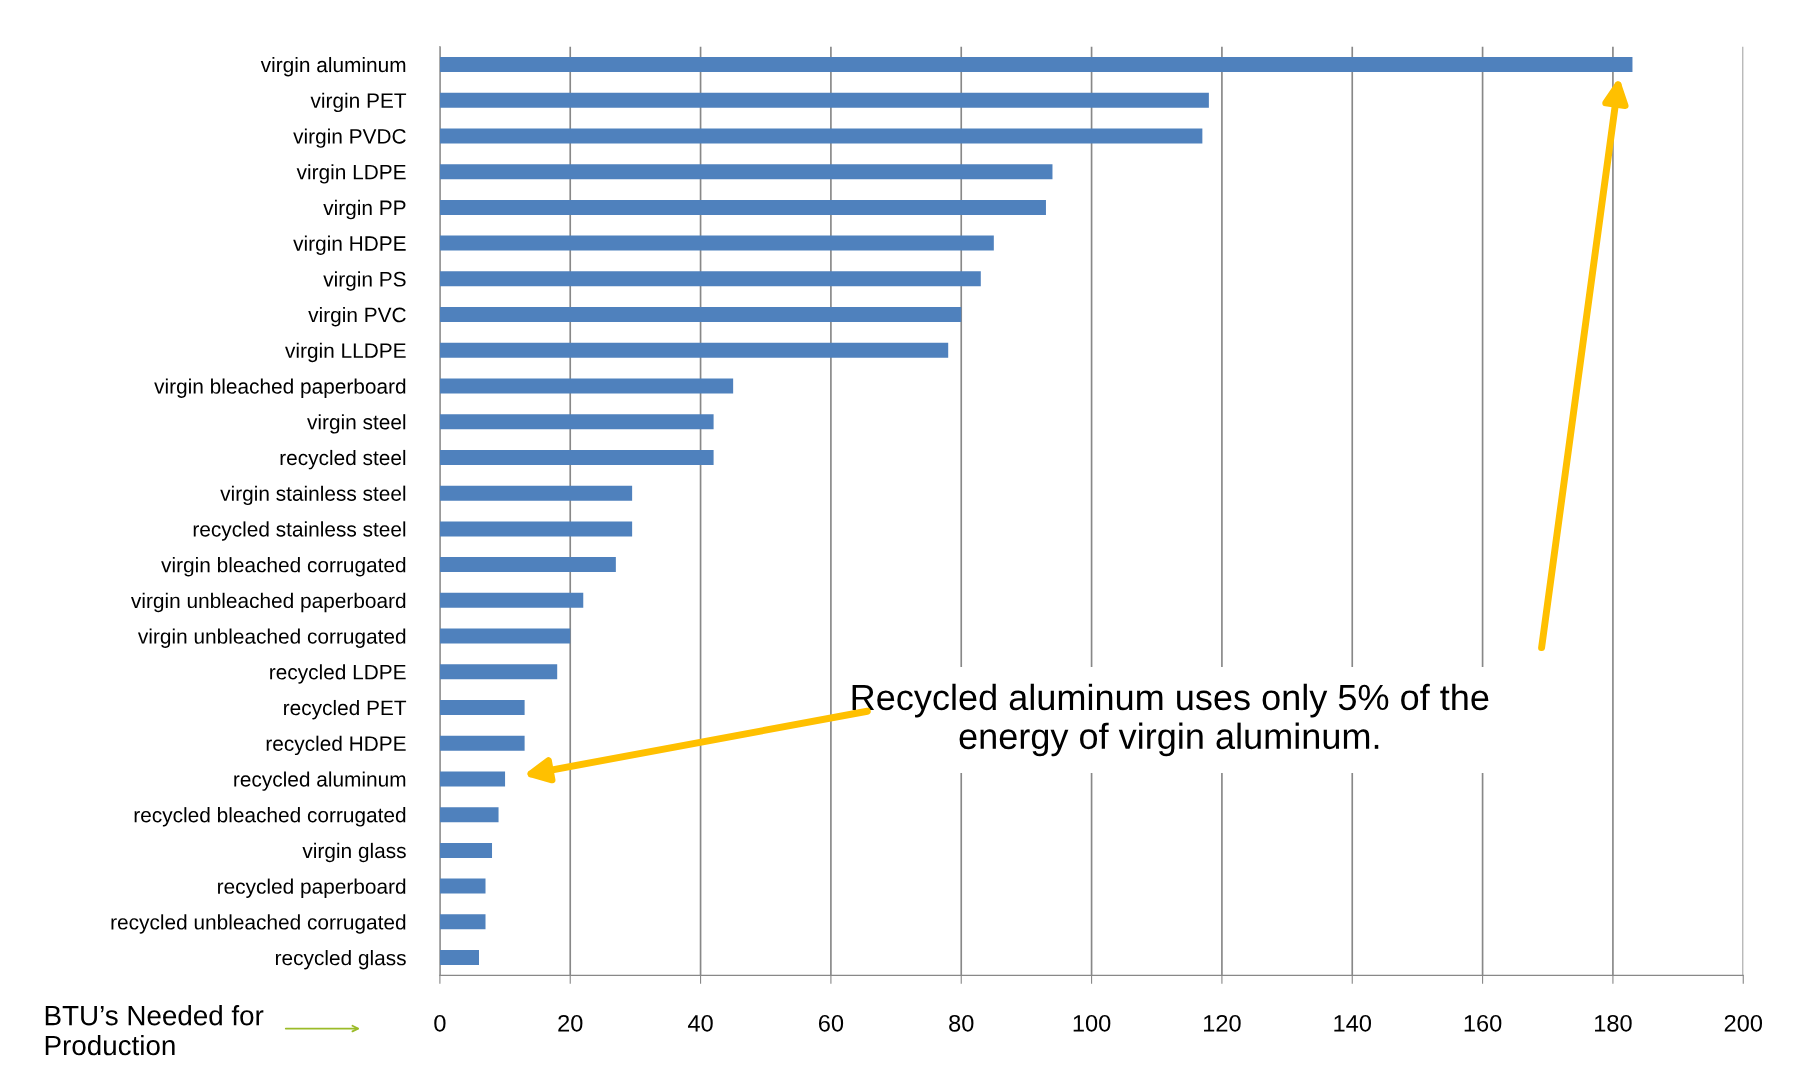  Describe the element at coordinates (1170, 720) in the screenshot. I see `annotation: Recycled aluminum uses only 5% of the energy of virgin aluminum.` at that location.